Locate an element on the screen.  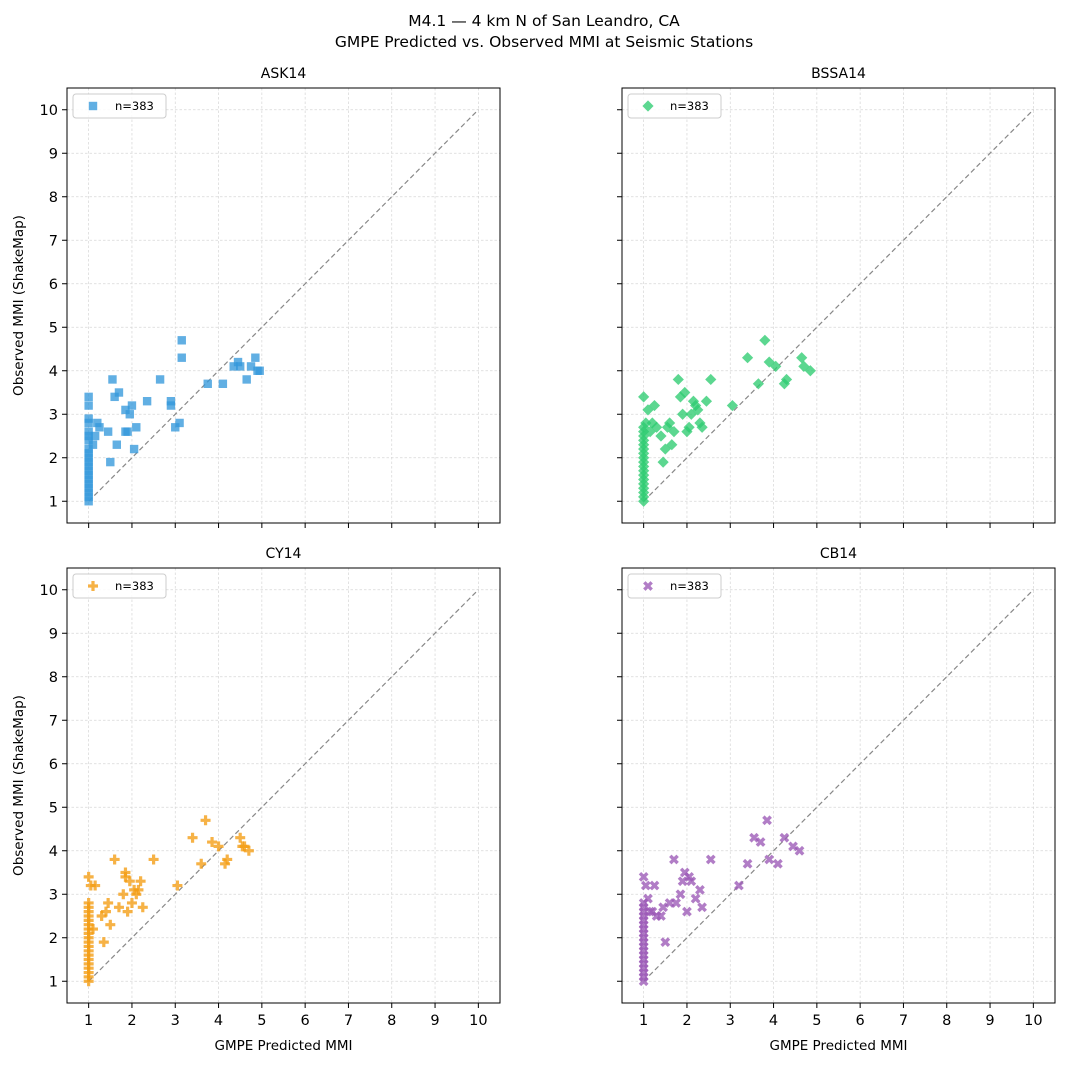
x-tick-label: 5 is located at coordinates (816, 1021).